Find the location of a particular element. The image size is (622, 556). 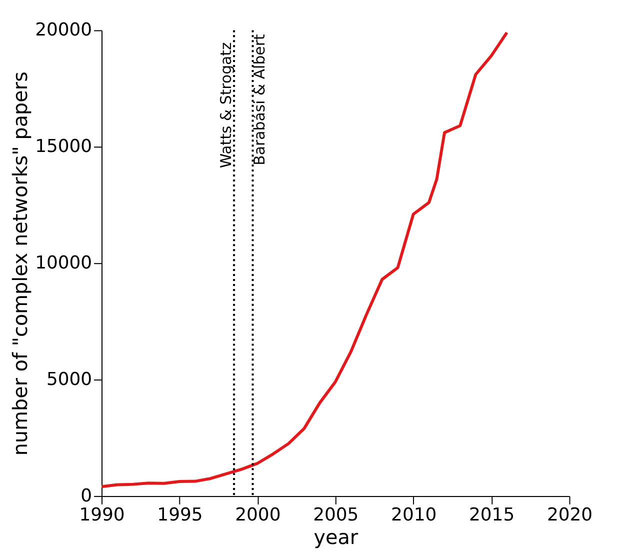

y-axis-title: number of "complex networks" papers is located at coordinates (20, 264).